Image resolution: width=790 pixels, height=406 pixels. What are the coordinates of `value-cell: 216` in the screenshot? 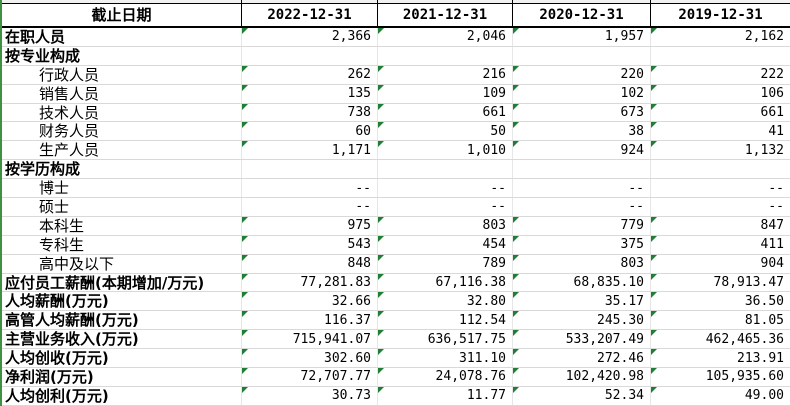 It's located at (445, 74).